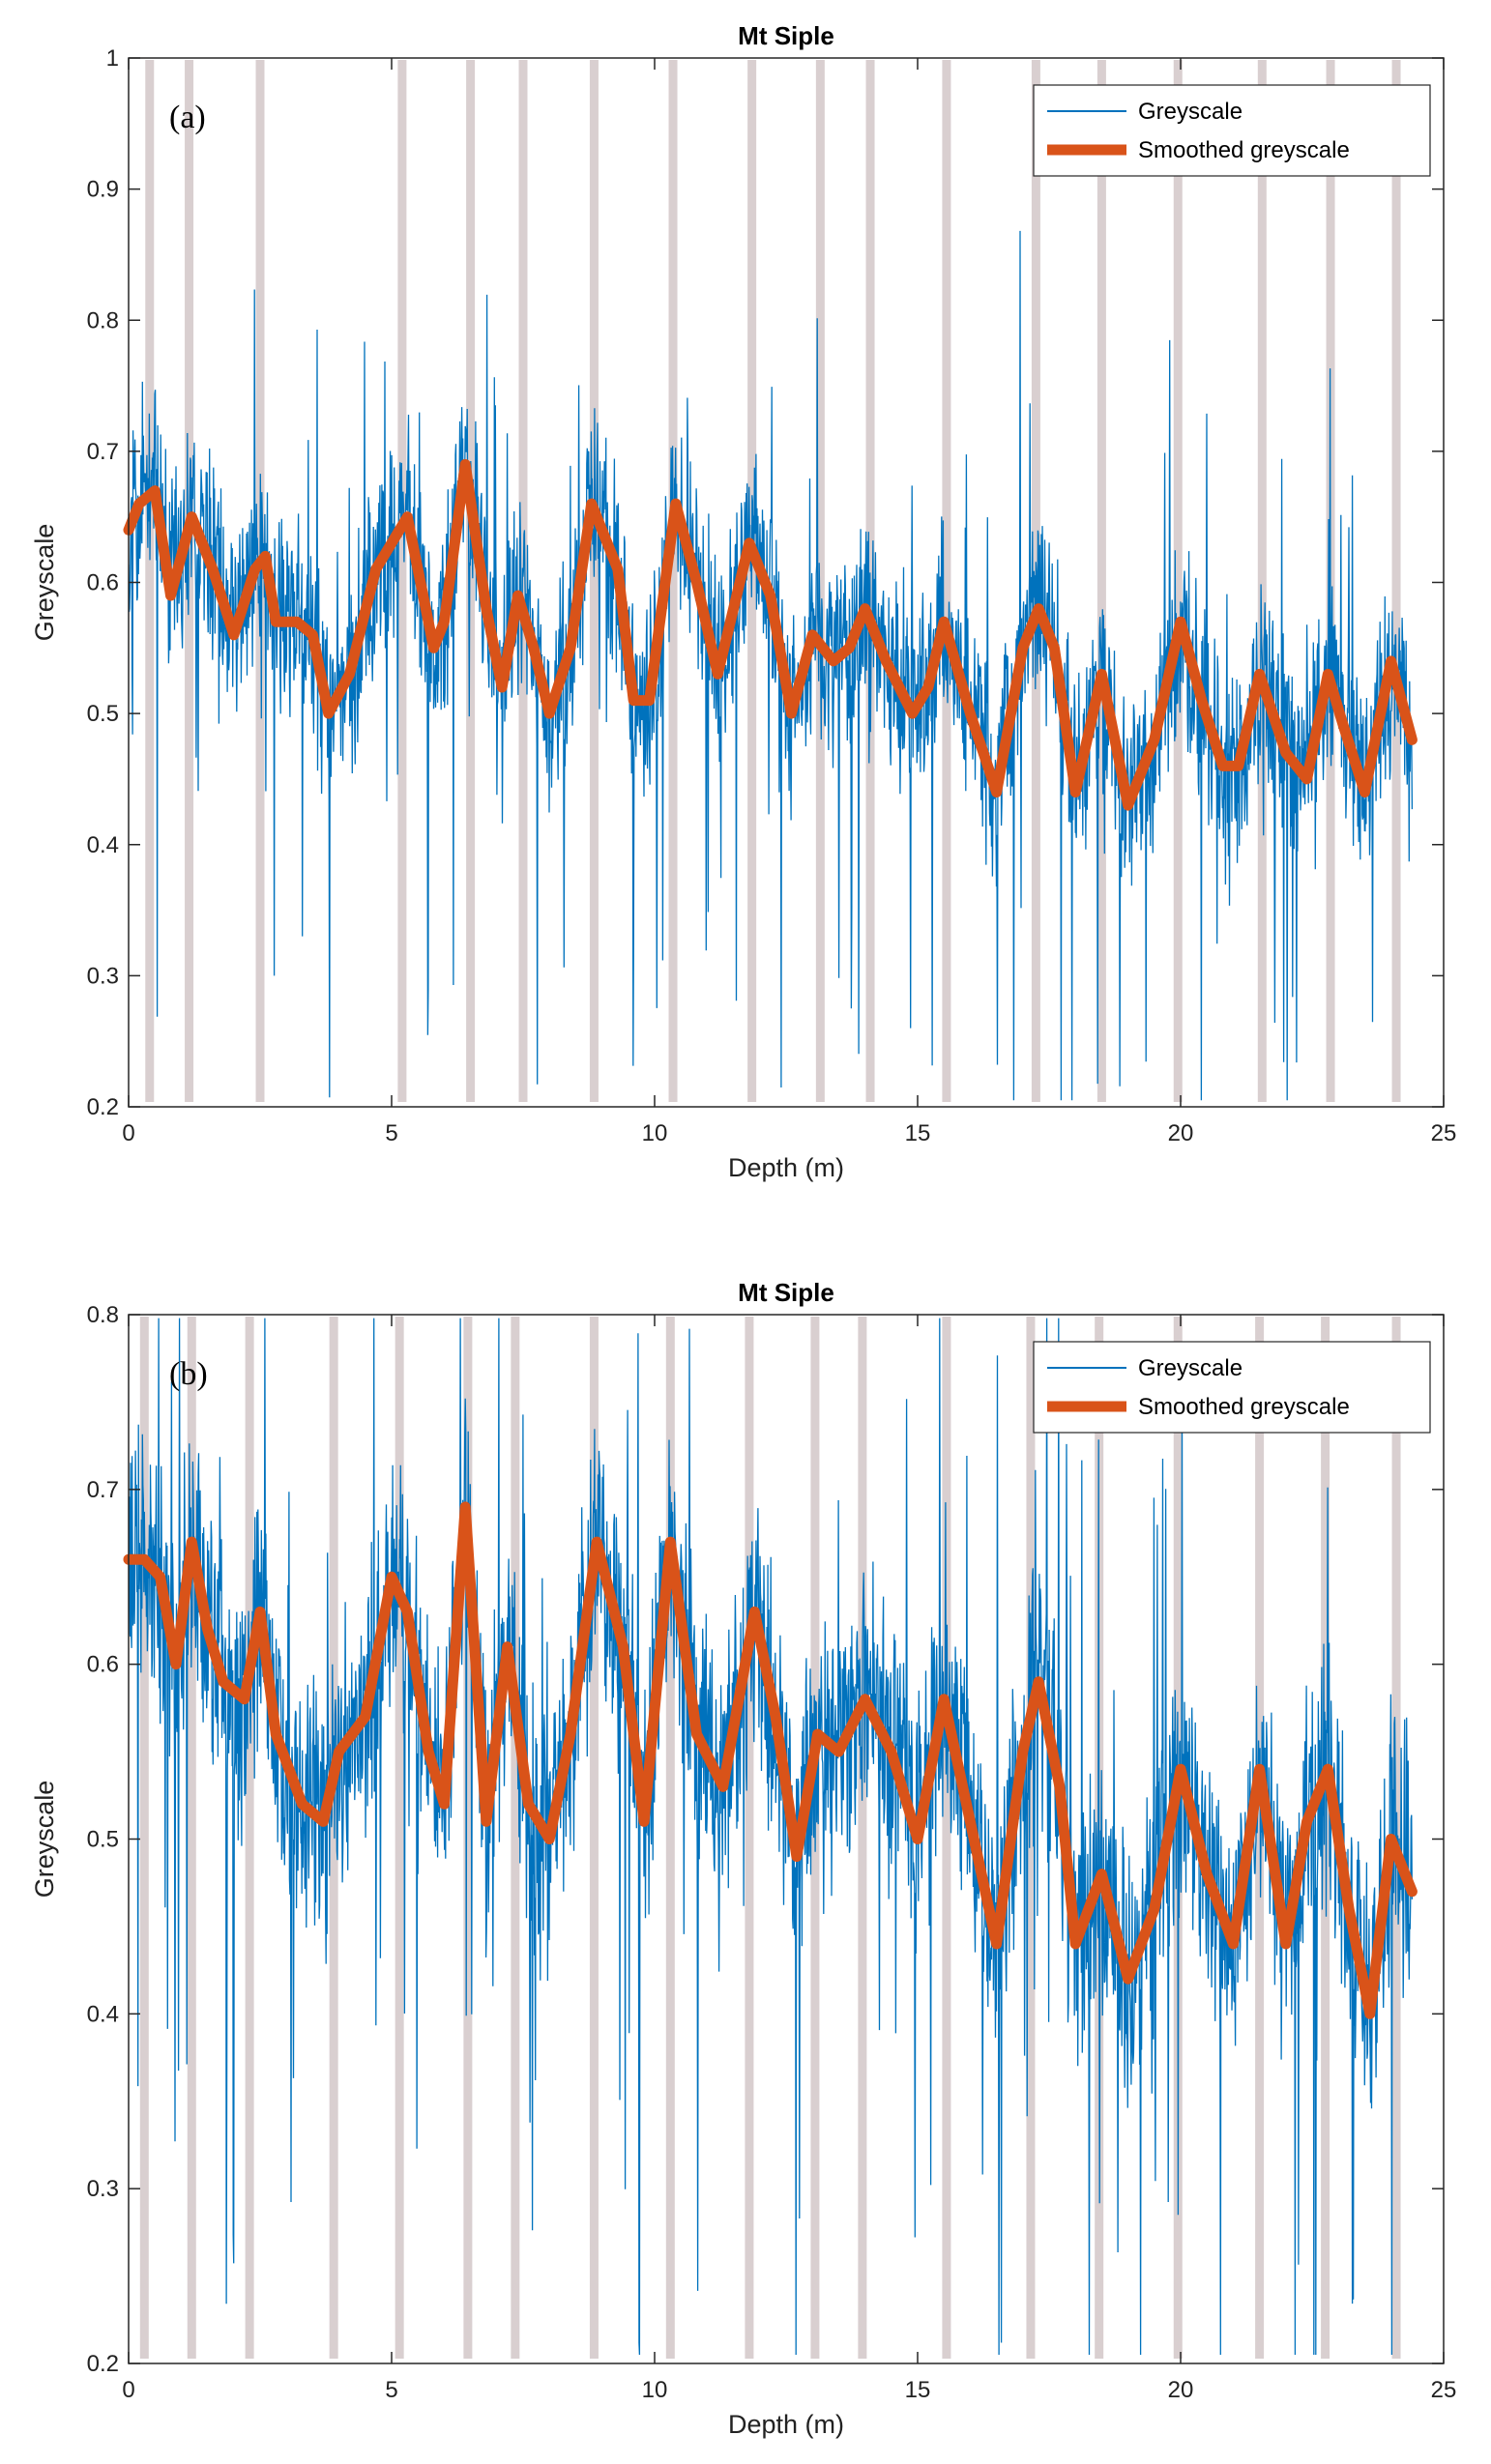  Describe the element at coordinates (103, 190) in the screenshot. I see `y-tick-label: 0.9` at that location.